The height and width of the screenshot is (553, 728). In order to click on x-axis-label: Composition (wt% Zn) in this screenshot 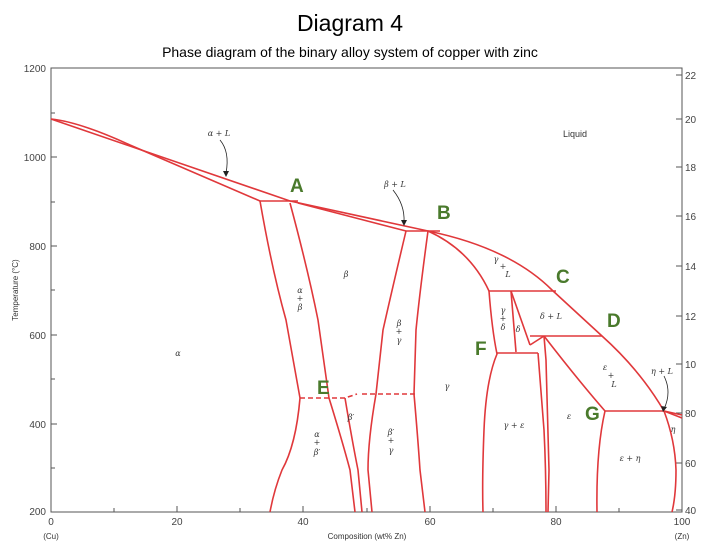, I will do `click(367, 536)`.